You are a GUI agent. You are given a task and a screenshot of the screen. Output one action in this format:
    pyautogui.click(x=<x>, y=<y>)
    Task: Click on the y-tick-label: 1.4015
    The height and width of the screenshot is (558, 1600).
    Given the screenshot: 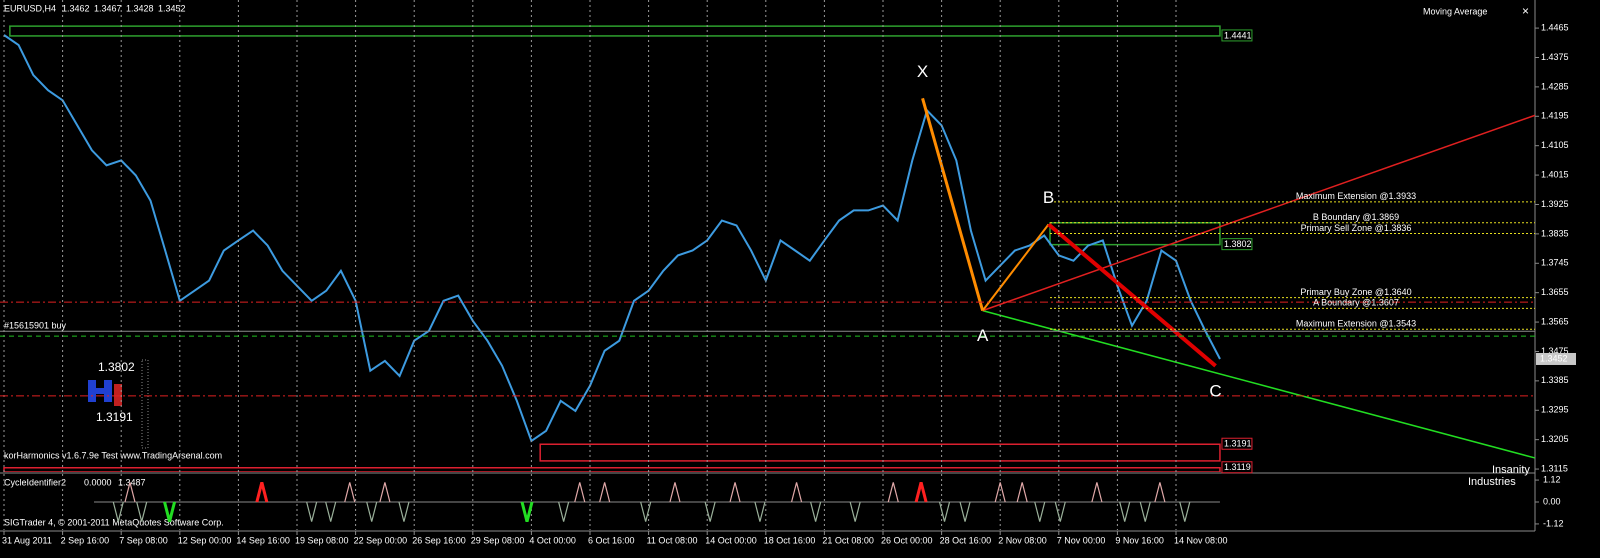 What is the action you would take?
    pyautogui.click(x=1555, y=174)
    